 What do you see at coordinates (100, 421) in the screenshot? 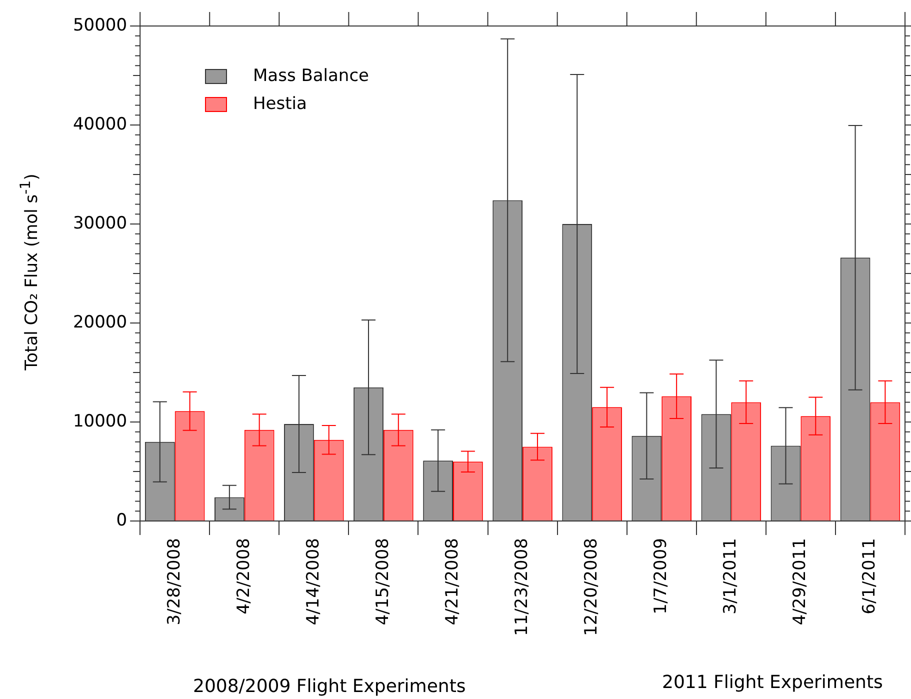
I see `y-tick-label: 10000` at bounding box center [100, 421].